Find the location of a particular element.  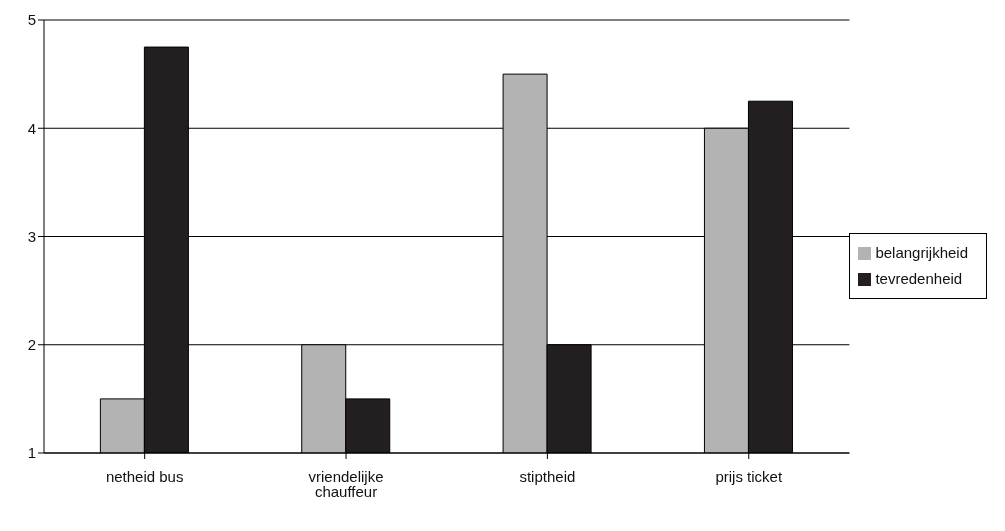

y-tick-label: 4 is located at coordinates (31, 128).